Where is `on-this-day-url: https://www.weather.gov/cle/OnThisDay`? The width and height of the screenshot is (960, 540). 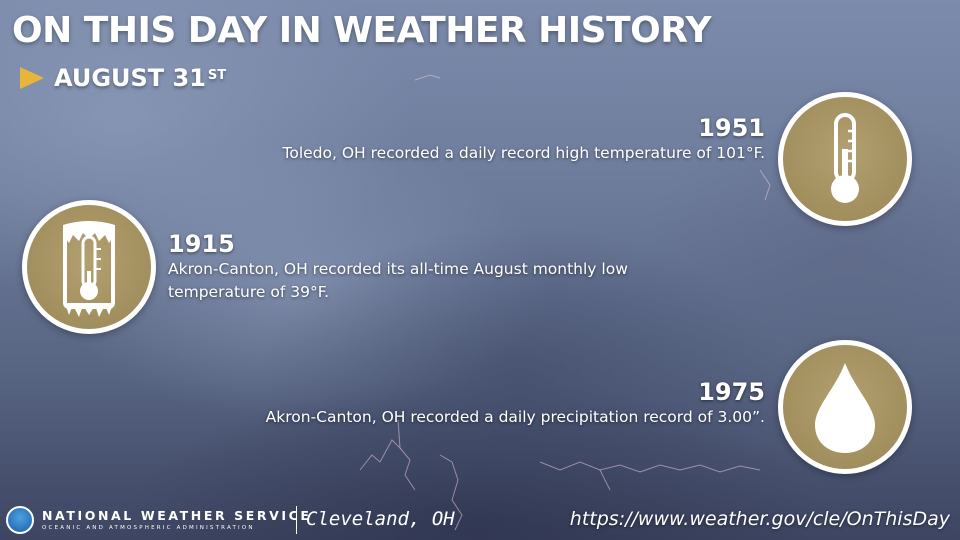
on-this-day-url: https://www.weather.gov/cle/OnThisDay is located at coordinates (759, 519).